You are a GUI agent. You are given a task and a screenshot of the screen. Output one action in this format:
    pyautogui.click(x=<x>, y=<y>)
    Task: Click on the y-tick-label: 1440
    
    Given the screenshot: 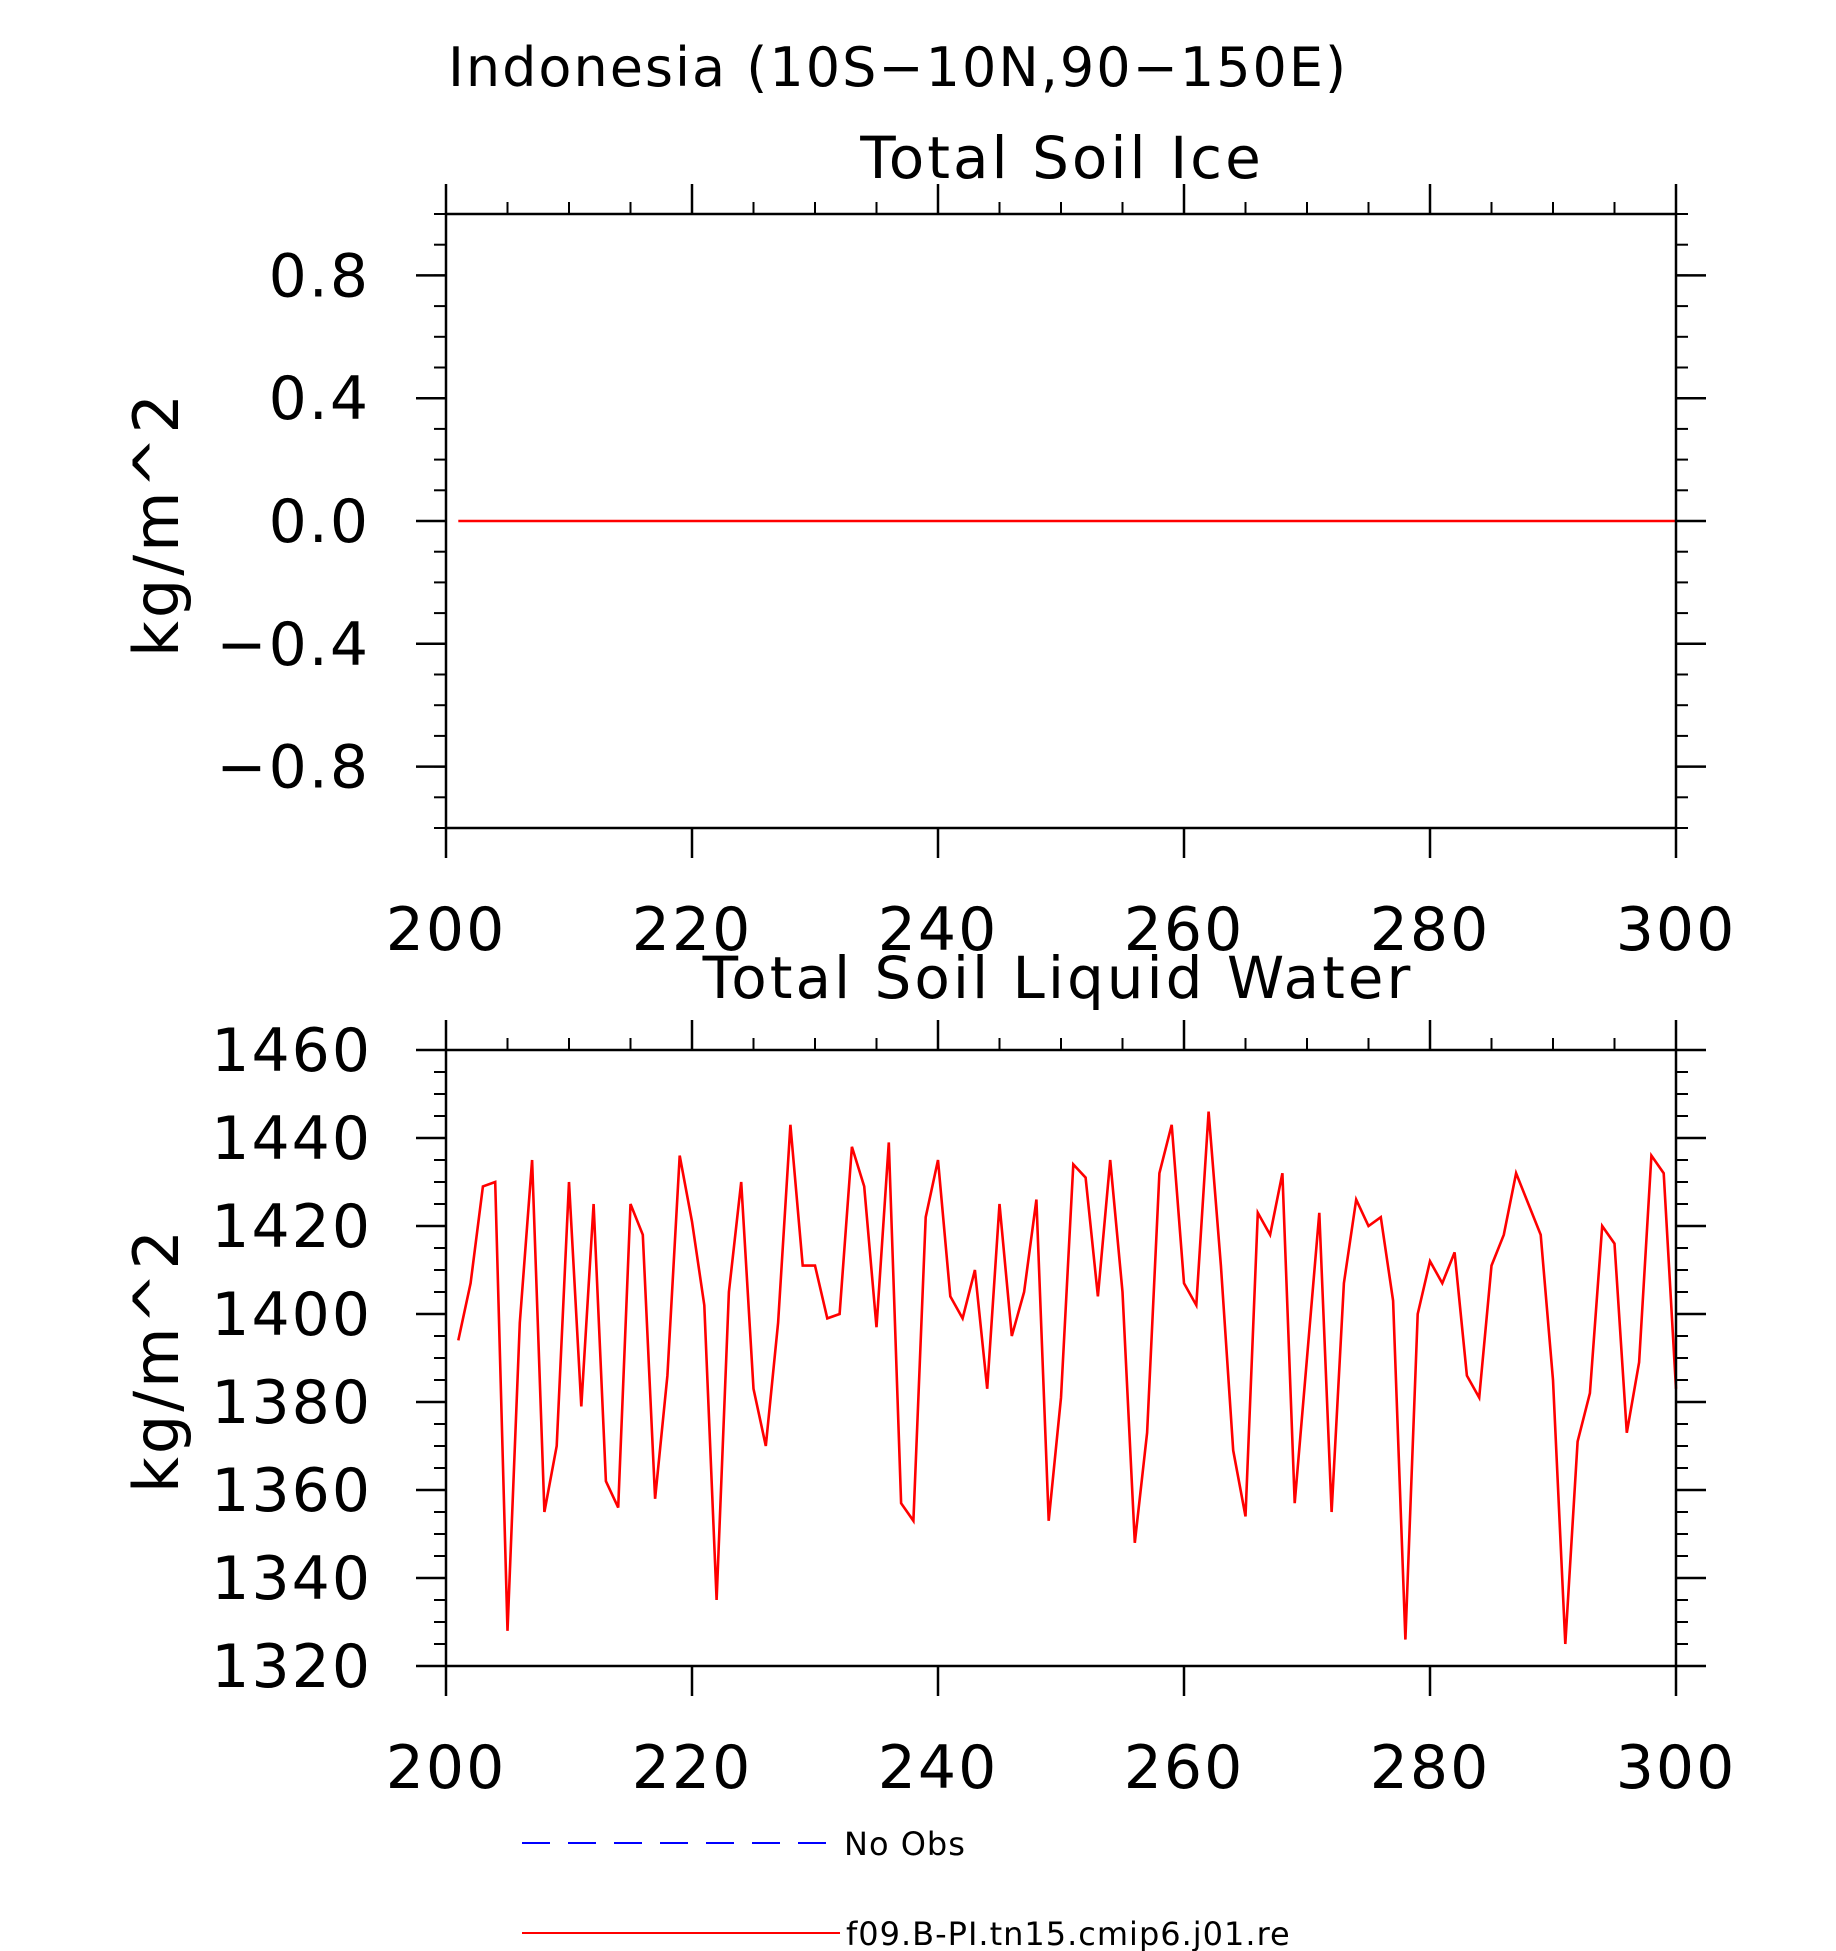 What is the action you would take?
    pyautogui.click(x=291, y=1139)
    